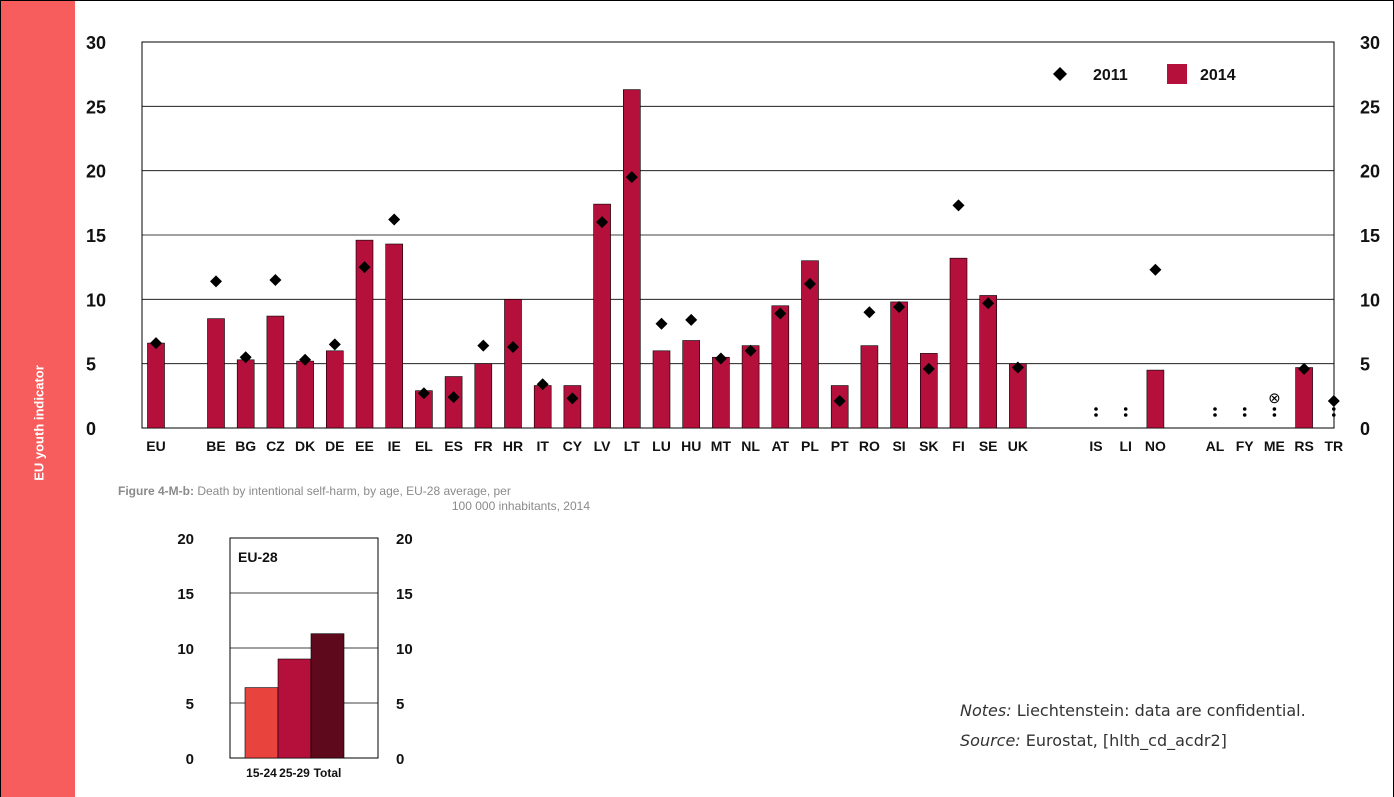  What do you see at coordinates (1218, 75) in the screenshot?
I see `legend-label-2014: 2014` at bounding box center [1218, 75].